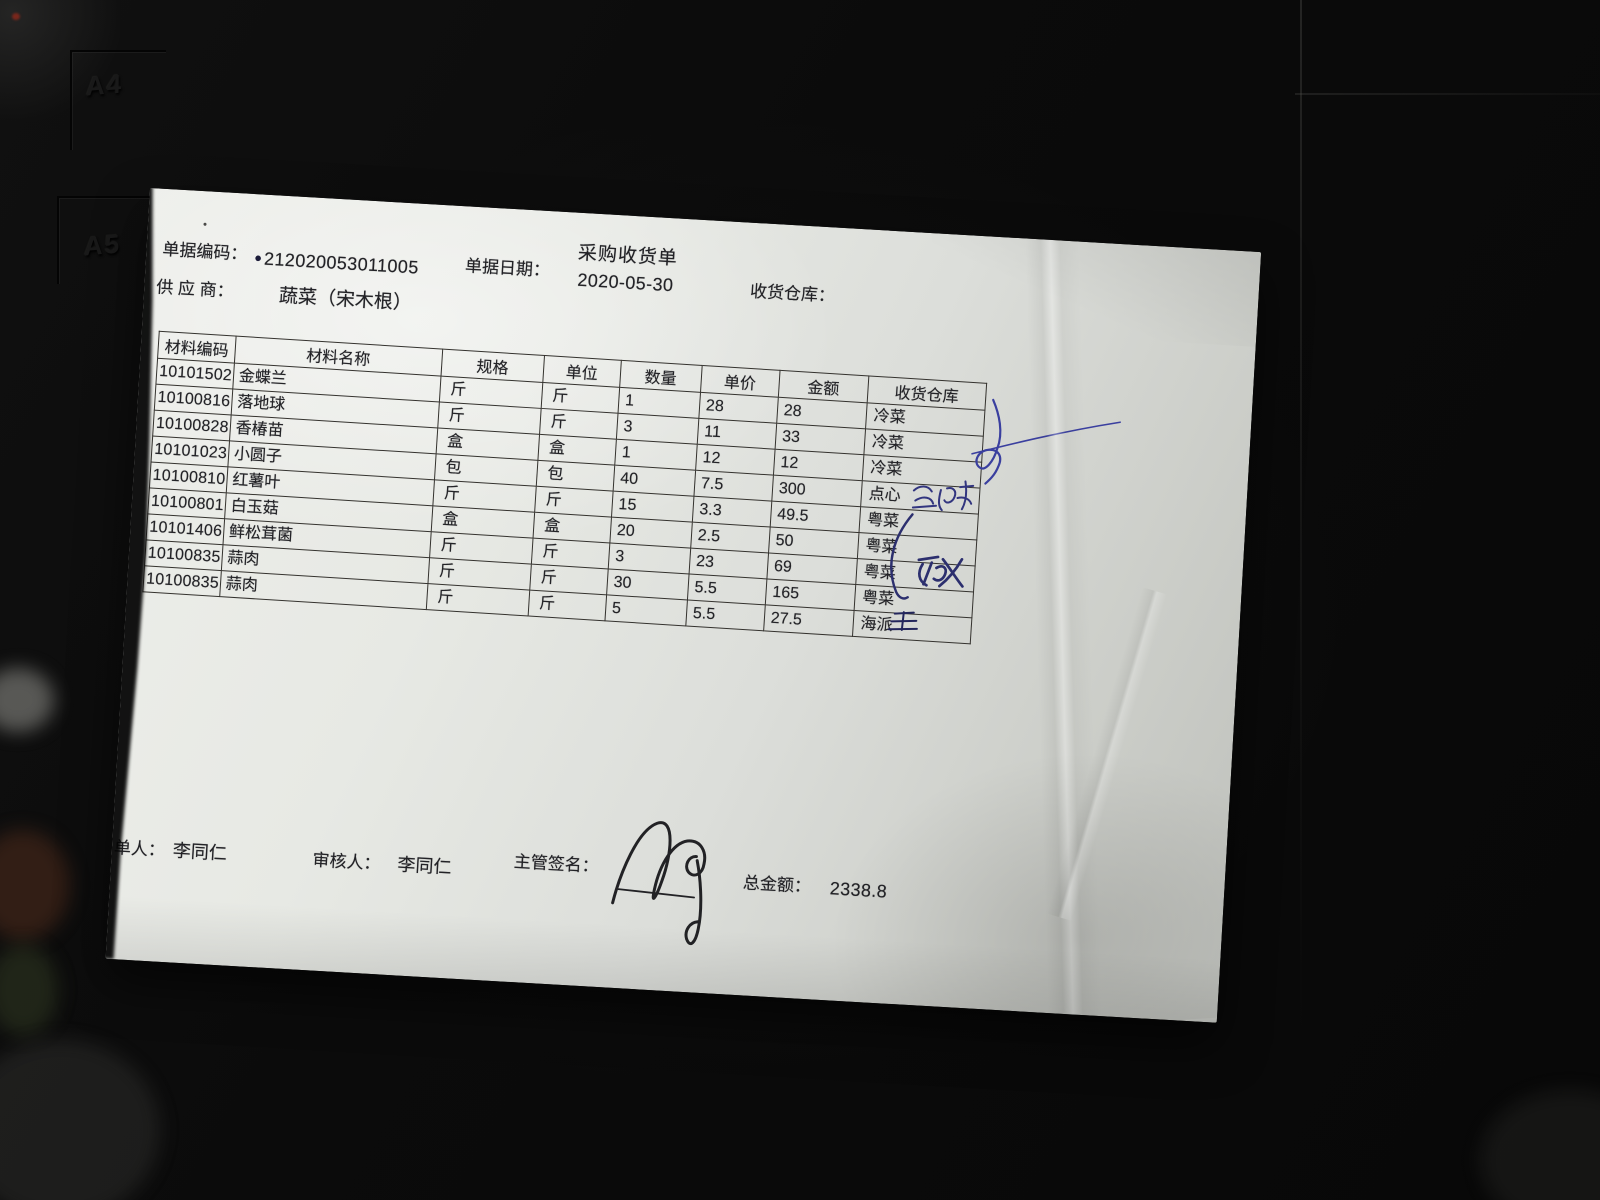  What do you see at coordinates (808, 620) in the screenshot?
I see `table-cell: 27.5` at bounding box center [808, 620].